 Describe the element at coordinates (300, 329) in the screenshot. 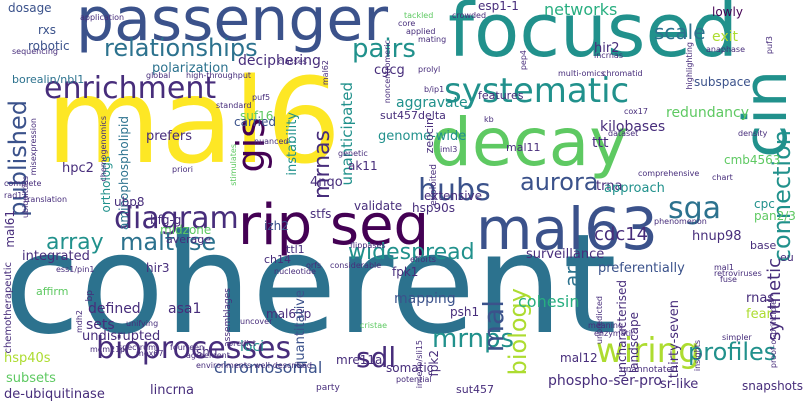

I see `word-quantitative: quantitative` at that location.